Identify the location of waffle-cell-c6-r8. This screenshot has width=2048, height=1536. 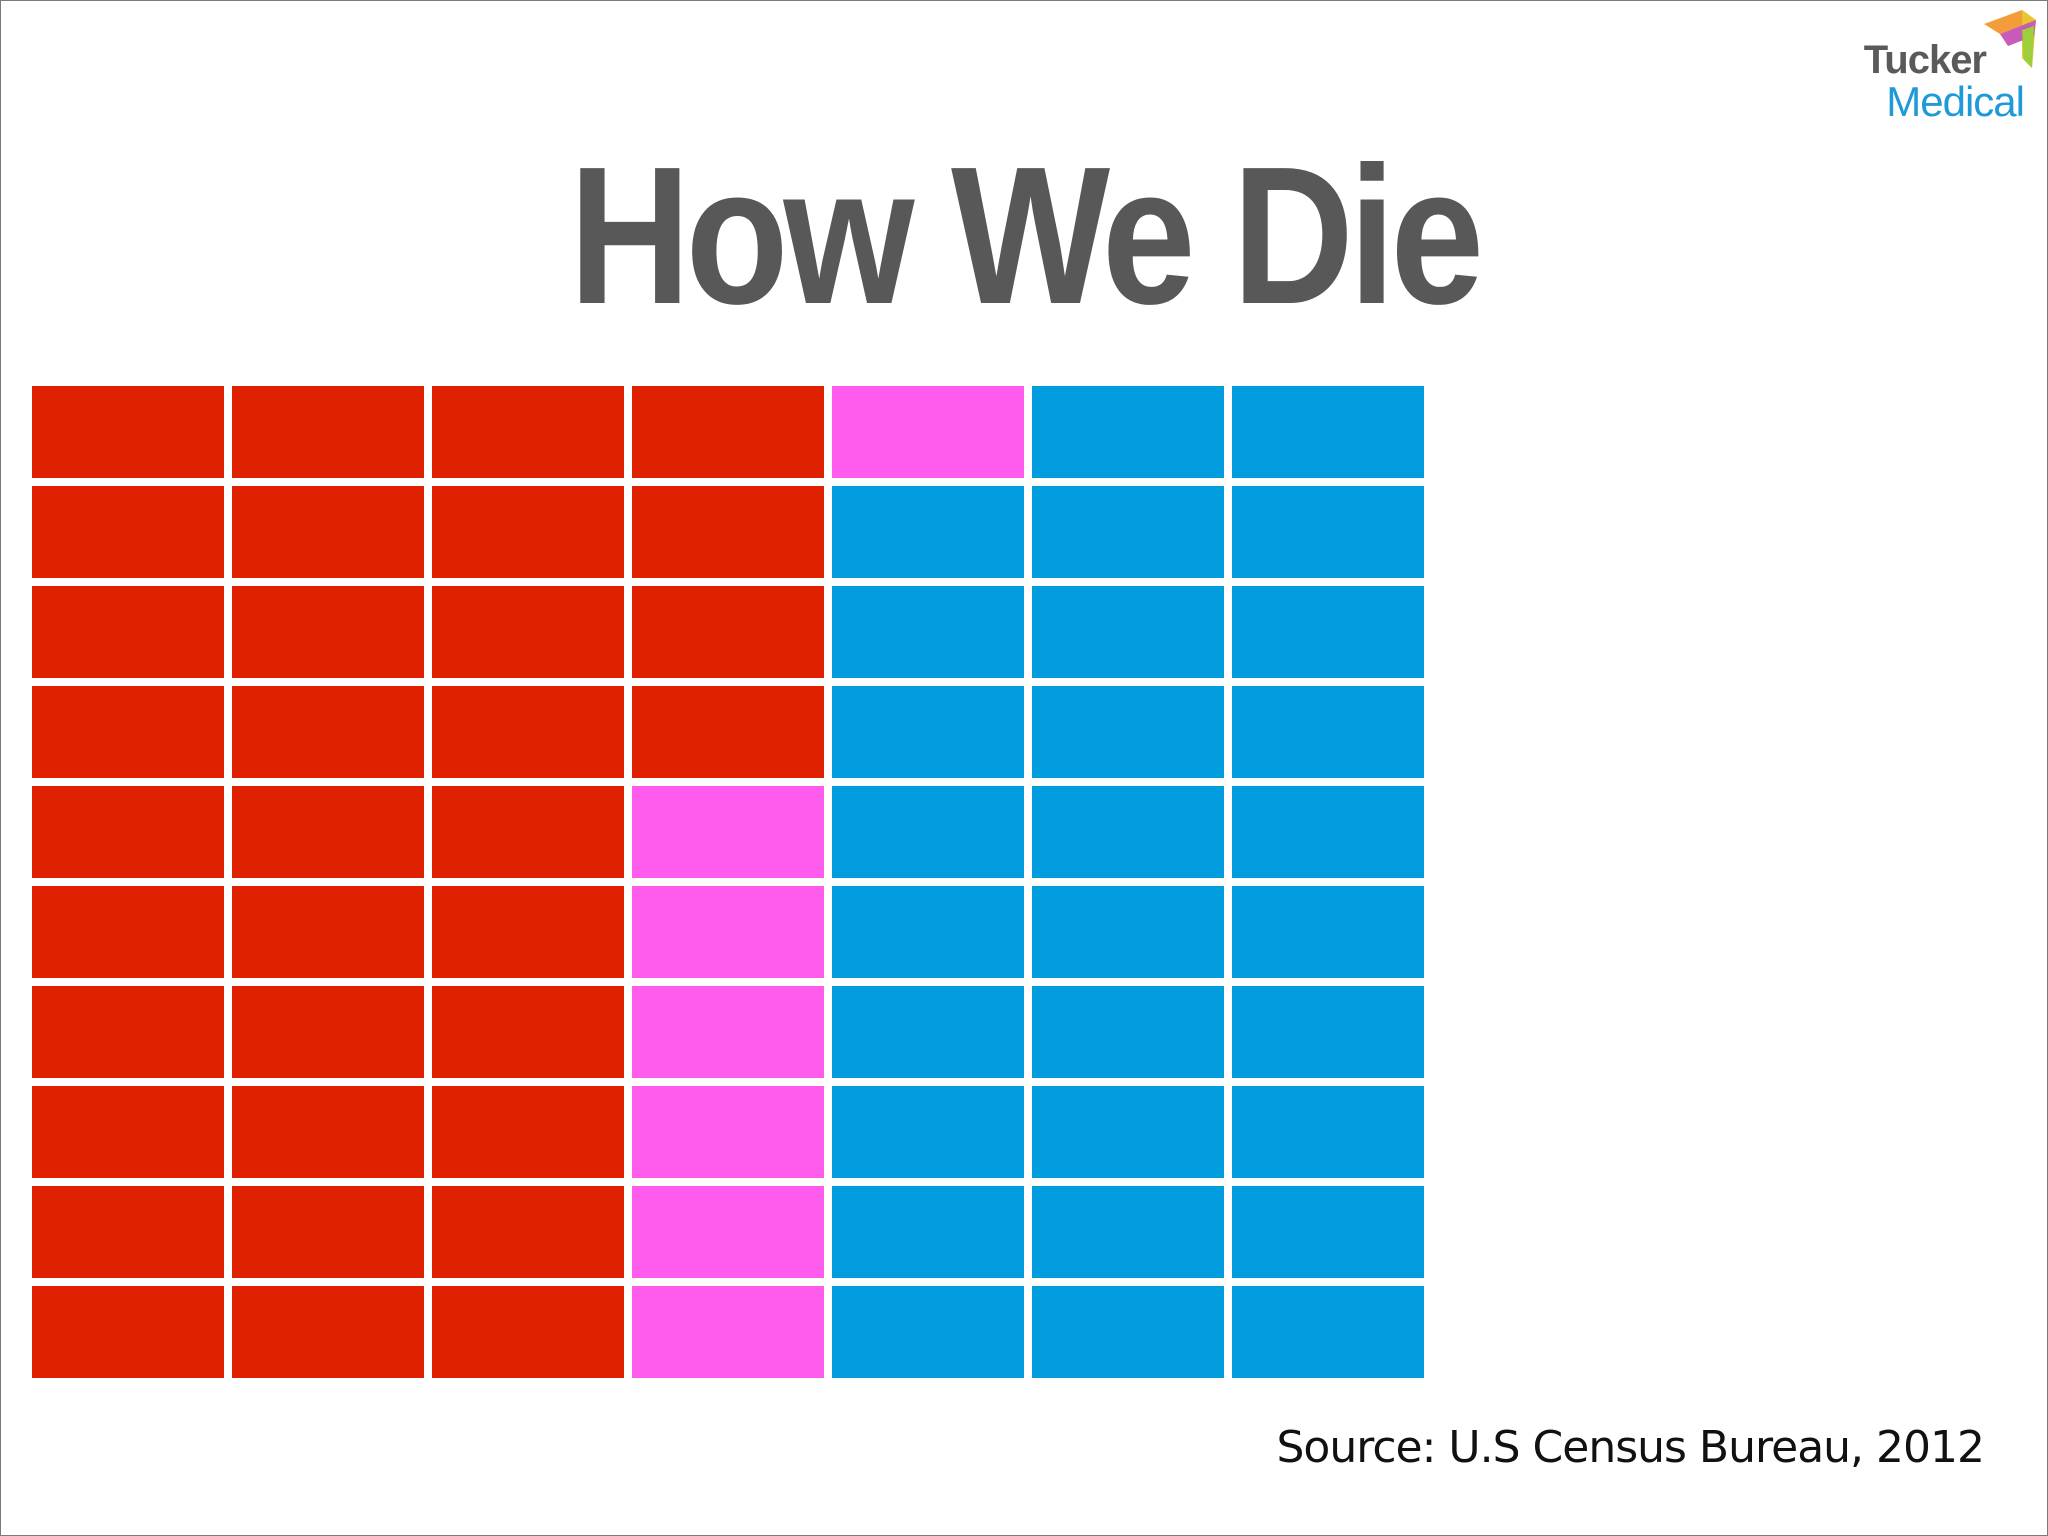
(1128, 1132).